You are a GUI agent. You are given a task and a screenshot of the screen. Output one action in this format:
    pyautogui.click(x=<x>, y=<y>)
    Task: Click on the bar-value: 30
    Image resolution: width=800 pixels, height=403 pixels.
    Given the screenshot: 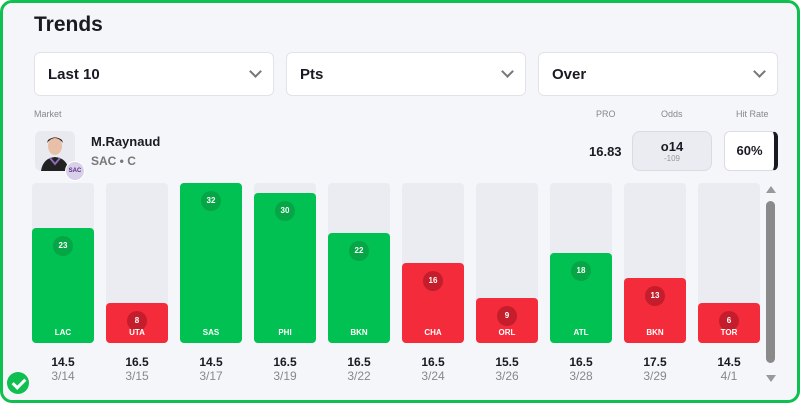 What is the action you would take?
    pyautogui.click(x=285, y=211)
    